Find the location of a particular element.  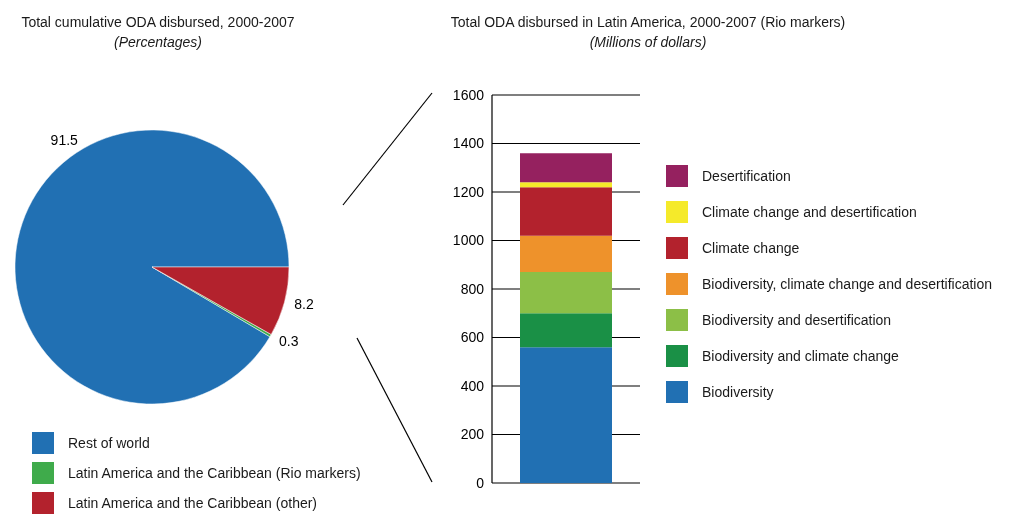

legend-label: Biodiversity, climate change and desertification is located at coordinates (847, 284).